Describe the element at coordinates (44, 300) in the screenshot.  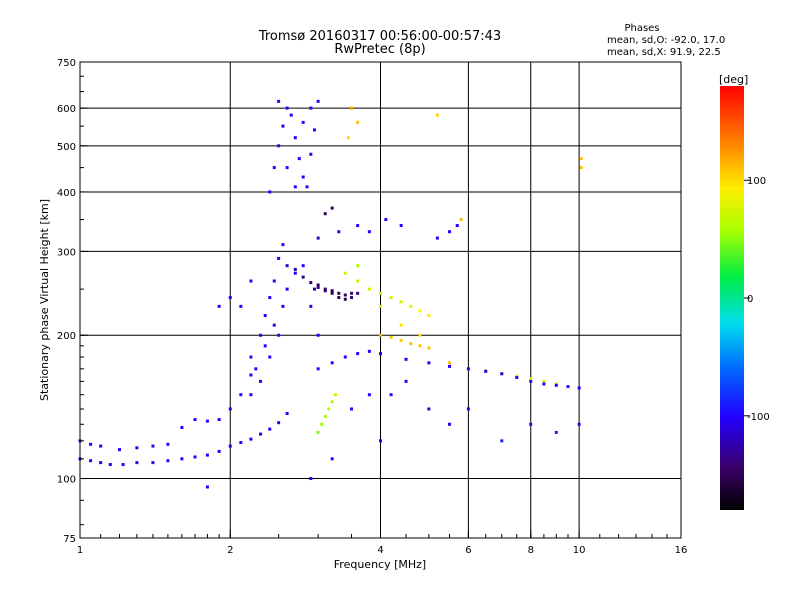
I see `y-axis-label: Stationary phase Virtual Height [km]` at that location.